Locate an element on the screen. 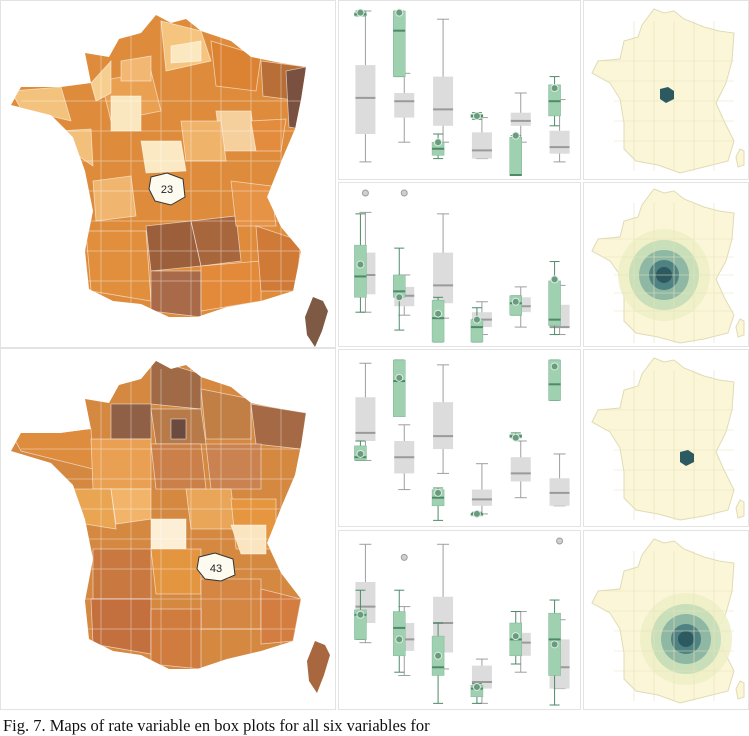 Image resolution: width=749 pixels, height=736 pixels. highlight-label-row2: 43 is located at coordinates (216, 569).